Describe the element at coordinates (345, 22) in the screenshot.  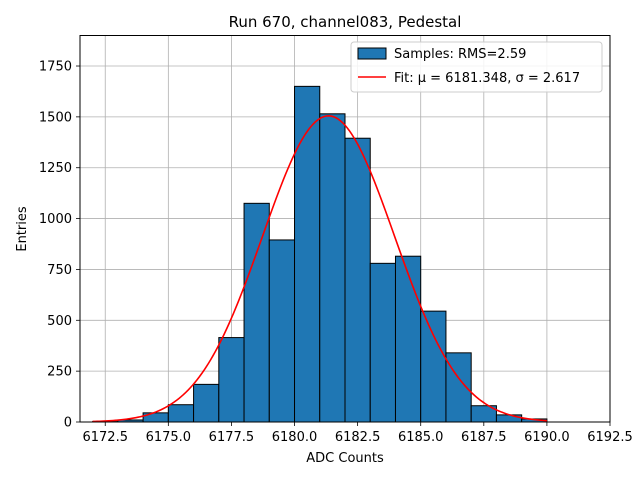
I see `chart-title: Run 670, channel083, Pedestal` at that location.